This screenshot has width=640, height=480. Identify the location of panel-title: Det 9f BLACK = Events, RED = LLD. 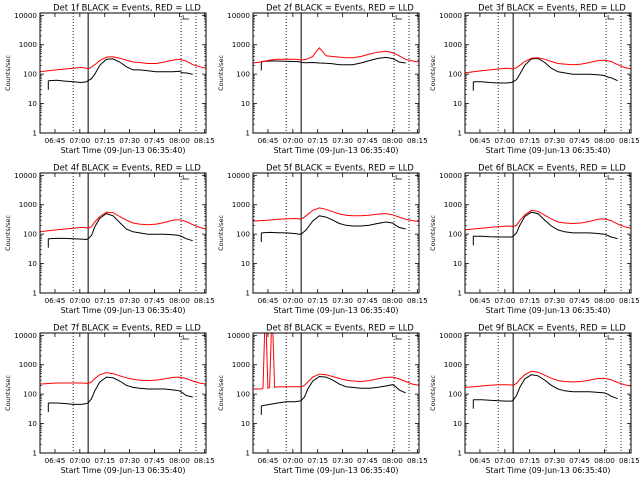
(552, 328).